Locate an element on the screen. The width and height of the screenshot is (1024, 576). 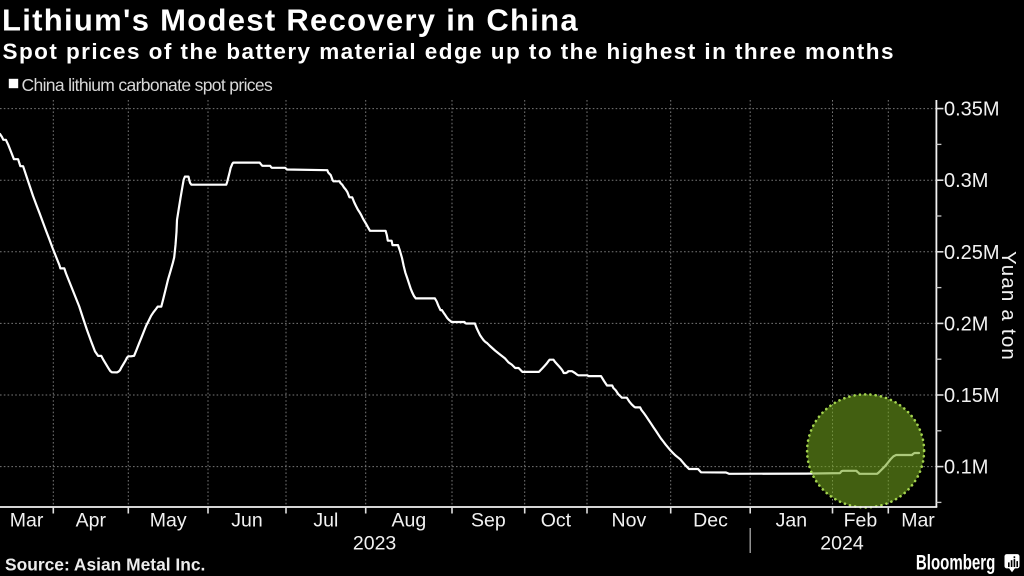
svg-text: Apr is located at coordinates (91, 521).